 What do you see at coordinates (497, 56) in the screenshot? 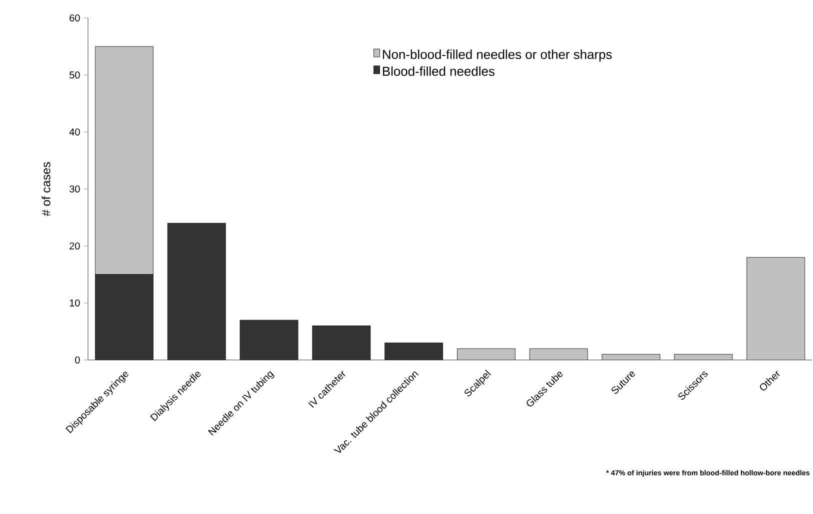
I see `legend-label: Non-blood-filled needles or other sharps` at bounding box center [497, 56].